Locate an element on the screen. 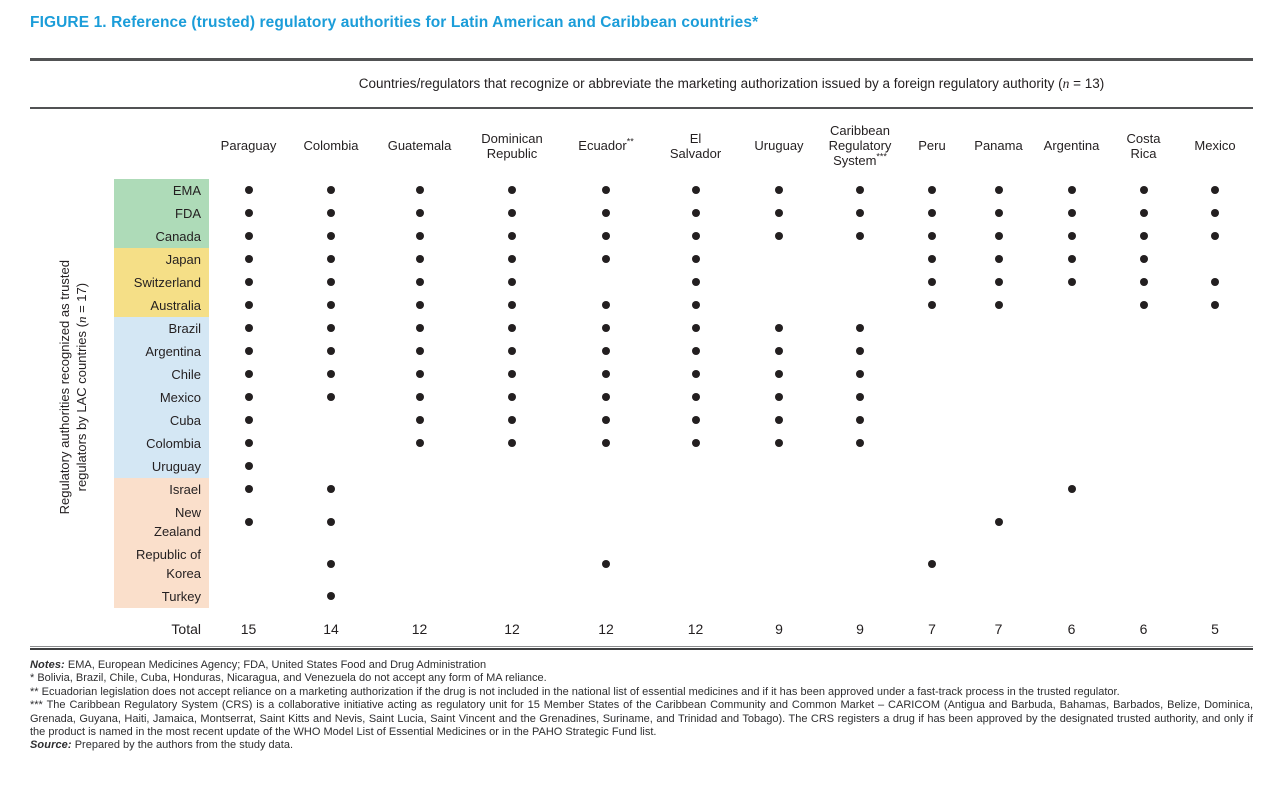  column-header: Argentina is located at coordinates (1071, 145).